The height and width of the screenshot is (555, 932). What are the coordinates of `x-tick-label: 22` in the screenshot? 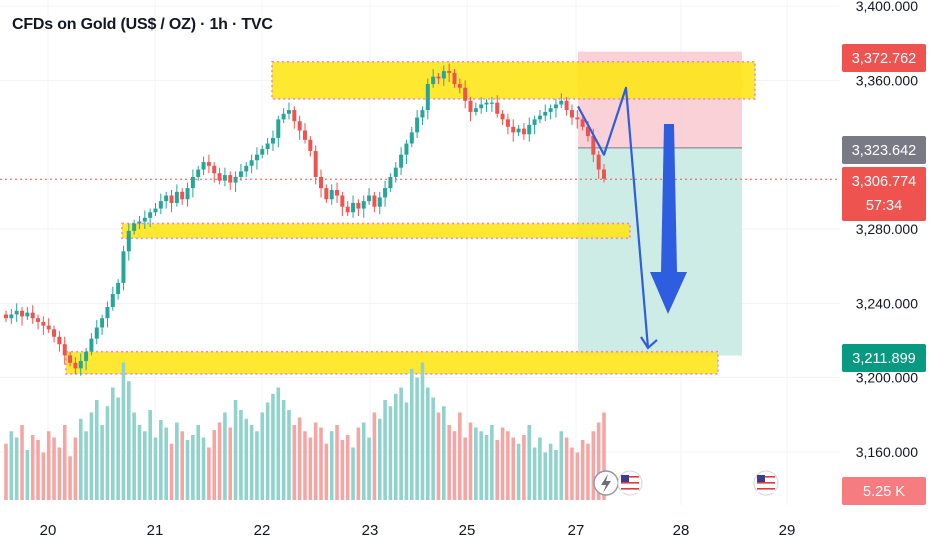 It's located at (262, 530).